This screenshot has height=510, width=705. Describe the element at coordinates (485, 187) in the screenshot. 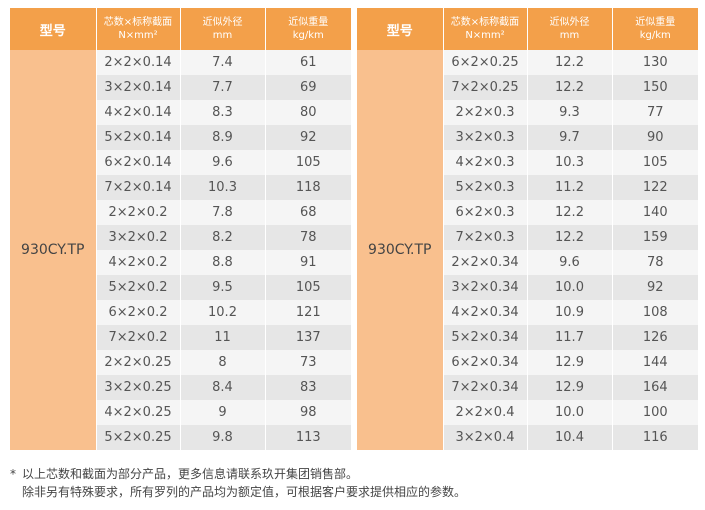

I see `cores-section-cell: 5×2×0.3` at that location.